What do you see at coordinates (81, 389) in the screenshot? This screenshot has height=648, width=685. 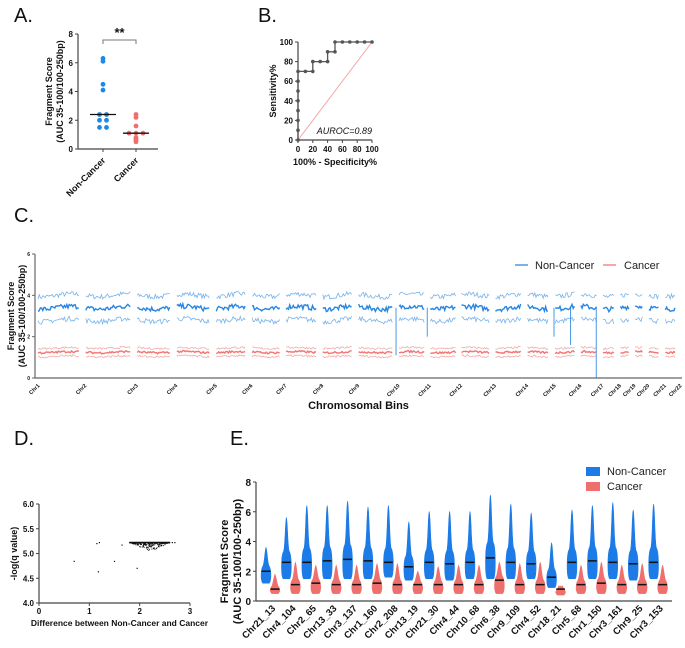 I see `chromosome-tick-label: Chr2` at bounding box center [81, 389].